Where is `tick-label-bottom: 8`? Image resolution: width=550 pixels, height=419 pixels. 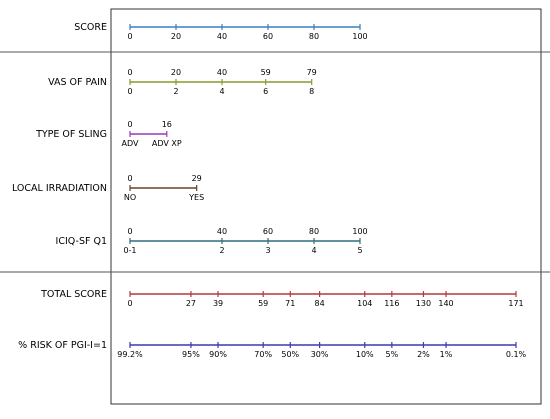 tick-label-bottom: 8 is located at coordinates (311, 91).